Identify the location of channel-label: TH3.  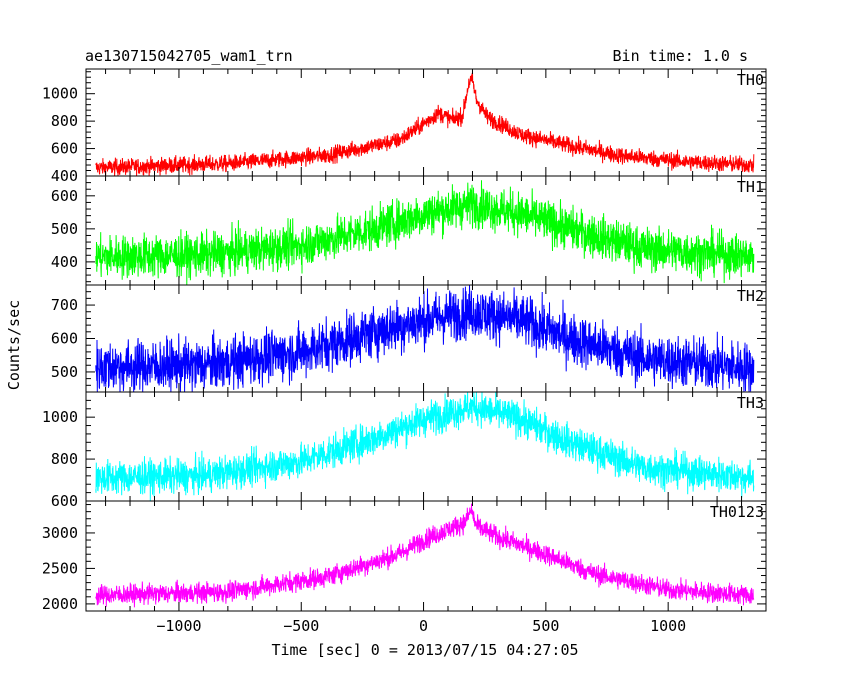
(750, 403).